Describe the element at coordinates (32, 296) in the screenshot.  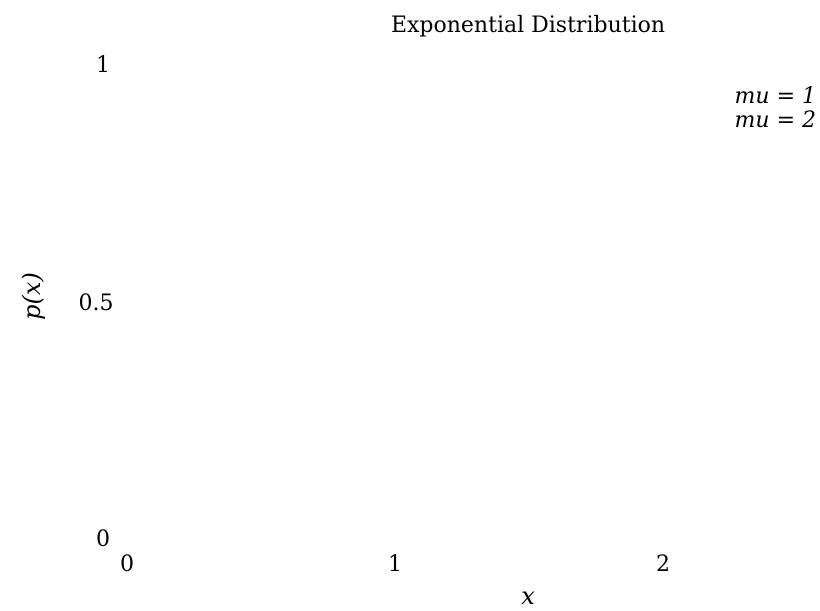
I see `y-axis-label: p(x)` at that location.